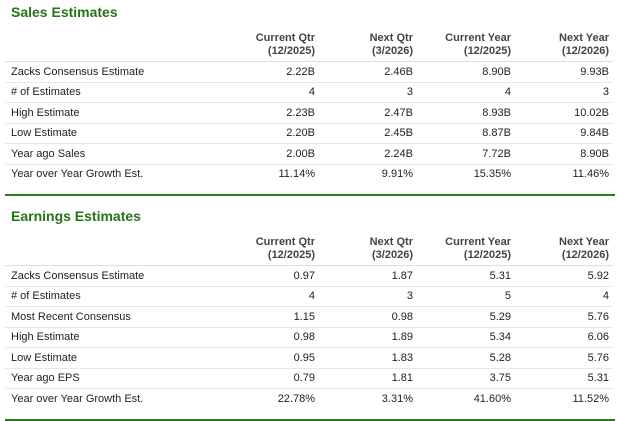 The height and width of the screenshot is (421, 620). Describe the element at coordinates (368, 276) in the screenshot. I see `cell: 1.87` at that location.